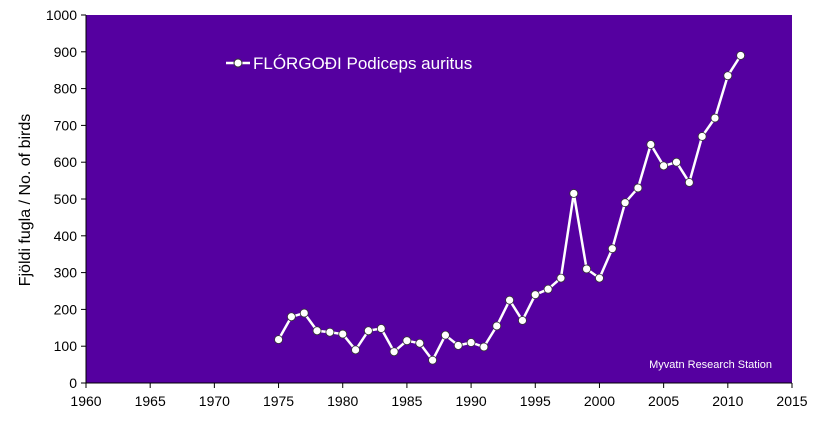 The width and height of the screenshot is (817, 421). I want to click on x-tick-label: 2010, so click(727, 401).